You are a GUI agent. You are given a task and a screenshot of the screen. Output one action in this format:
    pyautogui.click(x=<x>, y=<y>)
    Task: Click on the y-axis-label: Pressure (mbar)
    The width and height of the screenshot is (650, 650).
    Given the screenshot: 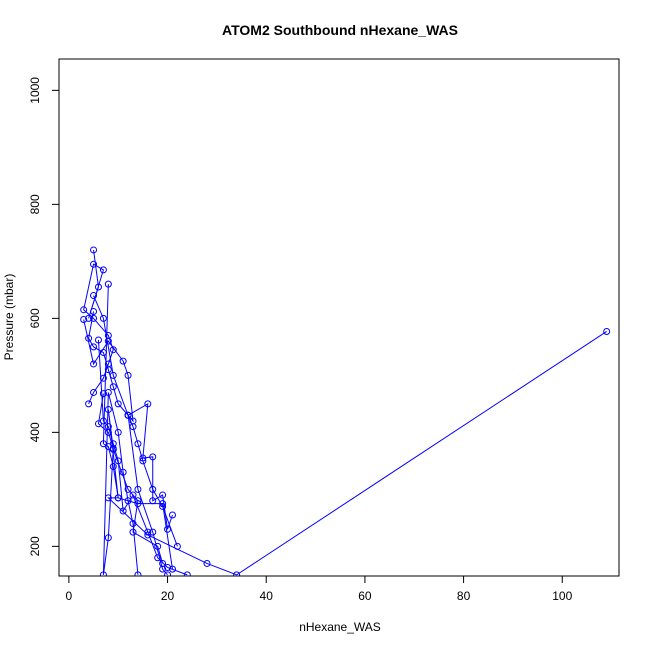 What is the action you would take?
    pyautogui.click(x=9, y=317)
    